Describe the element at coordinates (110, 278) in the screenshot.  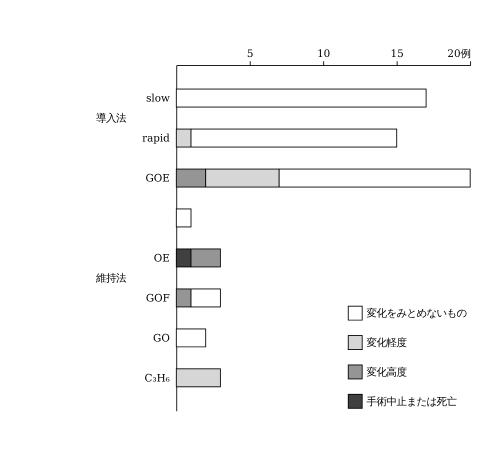
I see `text: 維持法` at that location.